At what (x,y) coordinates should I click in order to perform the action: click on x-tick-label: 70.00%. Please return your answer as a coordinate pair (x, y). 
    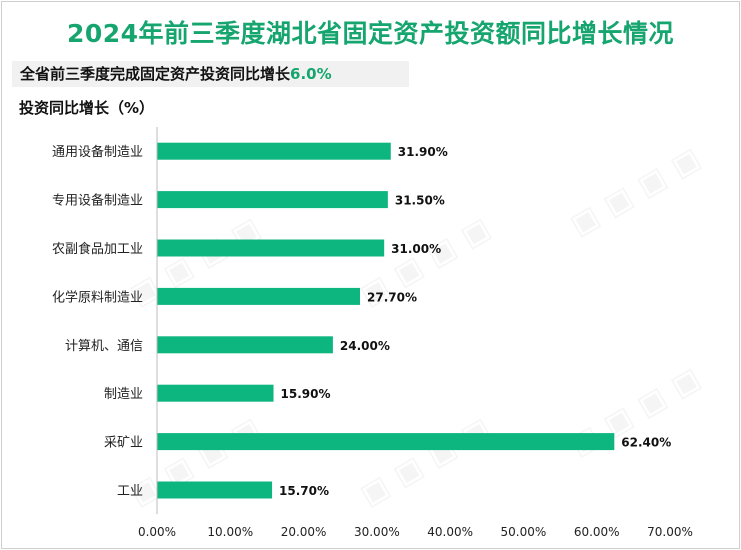
    Looking at the image, I should click on (670, 532).